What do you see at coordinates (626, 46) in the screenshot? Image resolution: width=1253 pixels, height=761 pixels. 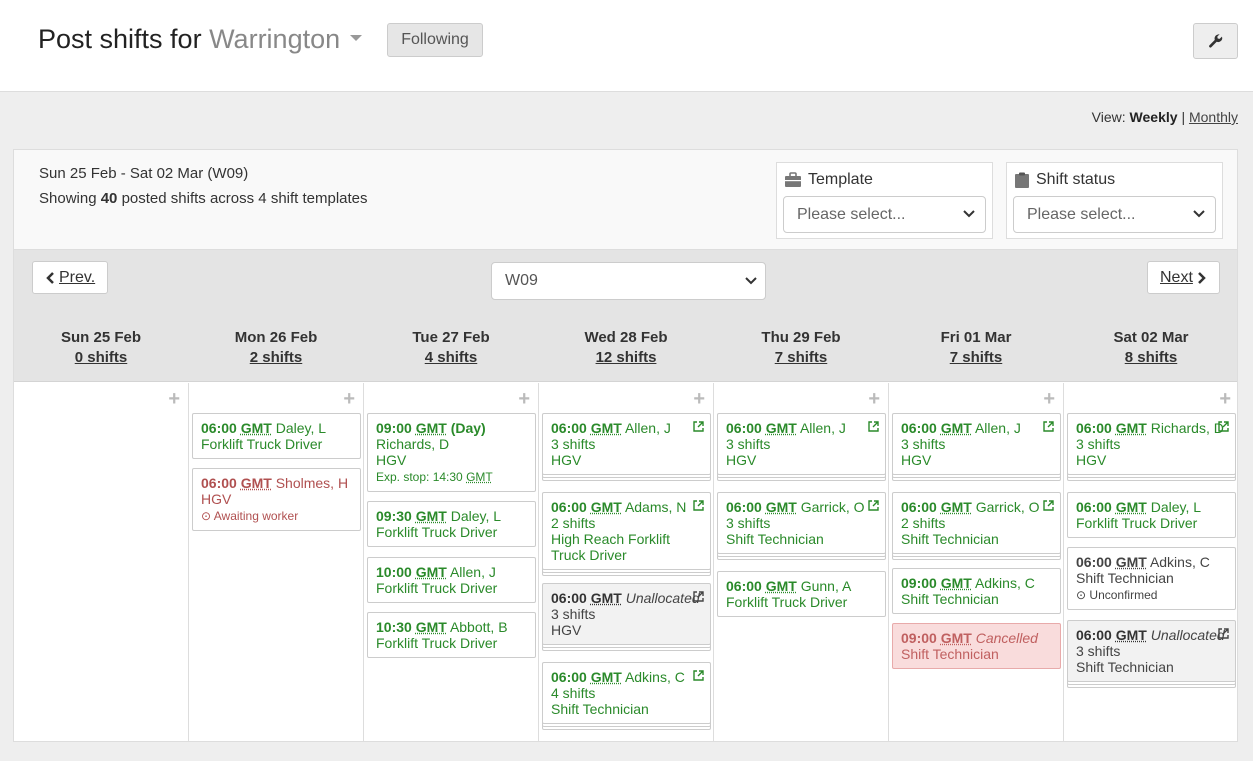 I see `top-bar: Post shifts for Warrington Following` at bounding box center [626, 46].